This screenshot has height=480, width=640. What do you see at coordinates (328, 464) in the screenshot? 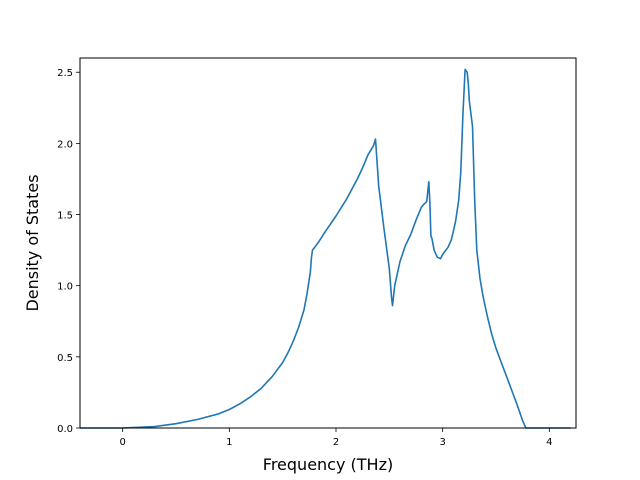
I see `x-axis-label: Frequency (THz)` at bounding box center [328, 464].